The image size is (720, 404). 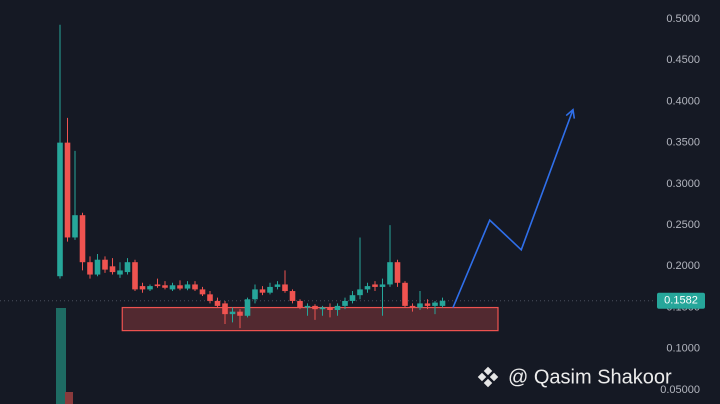 What do you see at coordinates (683, 266) in the screenshot?
I see `y-tick-label: 0.2000` at bounding box center [683, 266].